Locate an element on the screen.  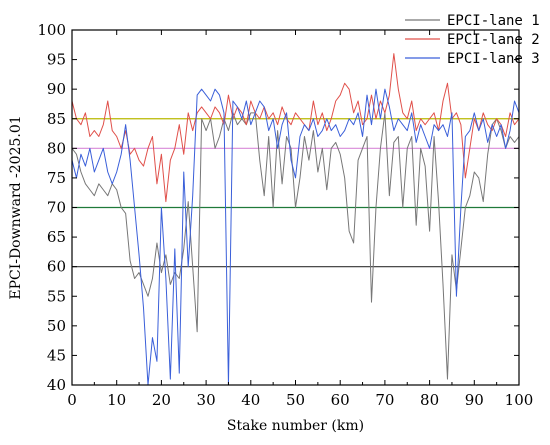
x-tick-label: 70 is located at coordinates (384, 400).